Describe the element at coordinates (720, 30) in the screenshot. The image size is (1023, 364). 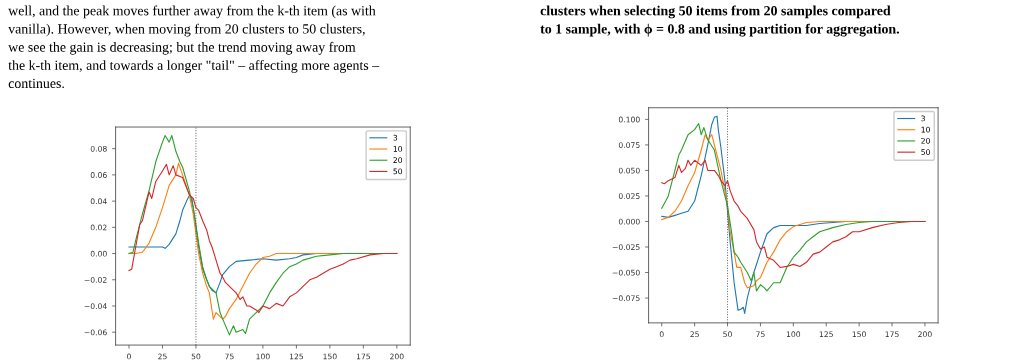
I see `text: to 1 sample, with ϕ = 0.8 and using partition for aggregation.` at that location.